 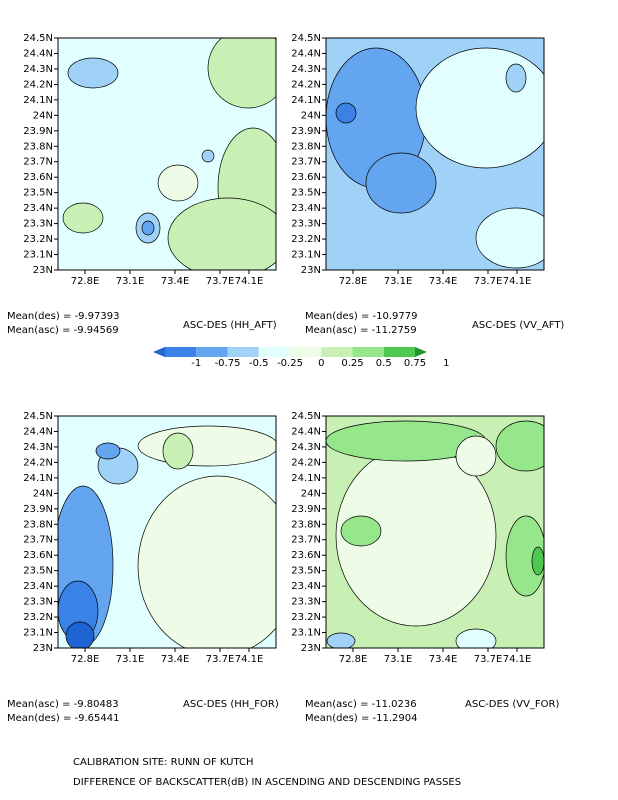 I want to click on panel-title: ASC-DES (HH_AFT), so click(x=230, y=325).